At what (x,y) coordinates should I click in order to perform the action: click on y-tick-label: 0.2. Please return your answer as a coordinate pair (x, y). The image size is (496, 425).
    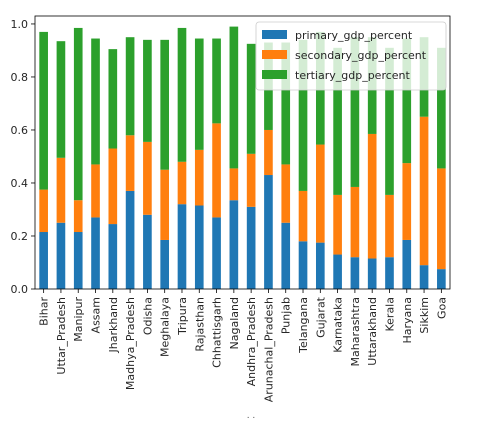
    Looking at the image, I should click on (20, 236).